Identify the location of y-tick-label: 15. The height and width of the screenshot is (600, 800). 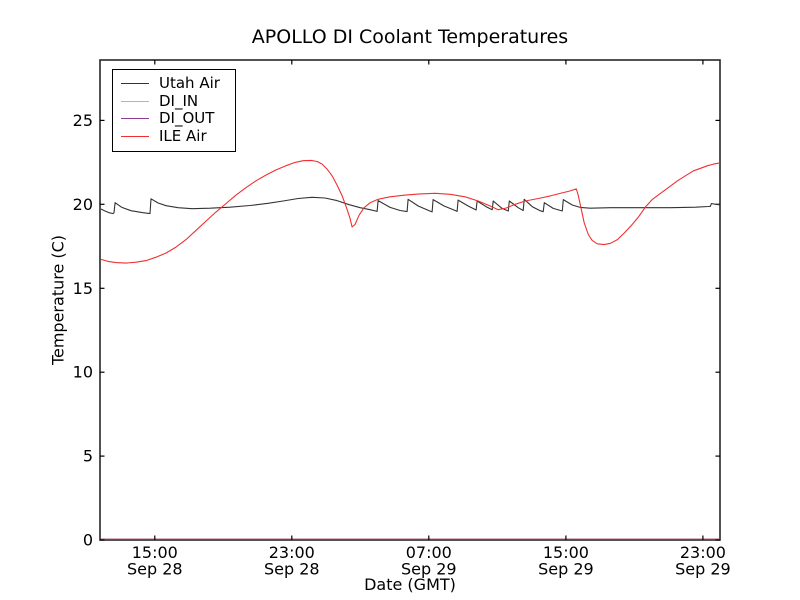
(83, 288).